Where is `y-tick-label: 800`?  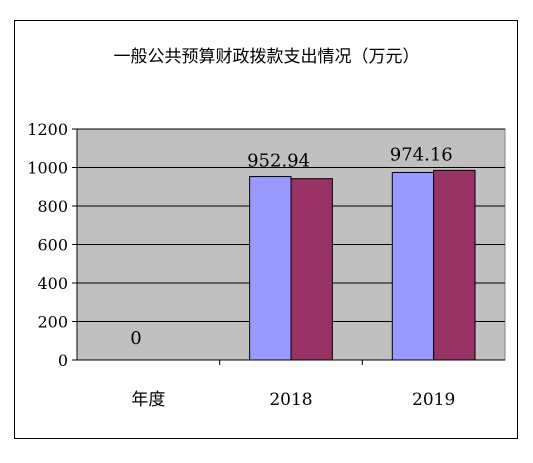
y-tick-label: 800 is located at coordinates (52, 206).